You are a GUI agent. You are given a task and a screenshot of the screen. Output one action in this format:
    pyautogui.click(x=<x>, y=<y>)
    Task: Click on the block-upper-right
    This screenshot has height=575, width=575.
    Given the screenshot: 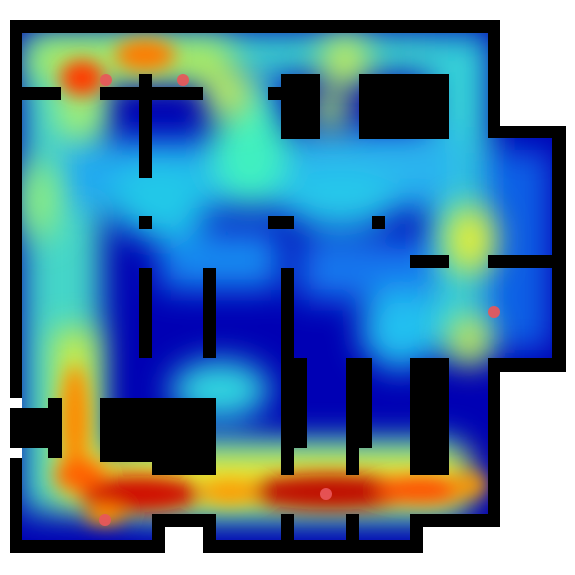 What is the action you would take?
    pyautogui.click(x=404, y=106)
    